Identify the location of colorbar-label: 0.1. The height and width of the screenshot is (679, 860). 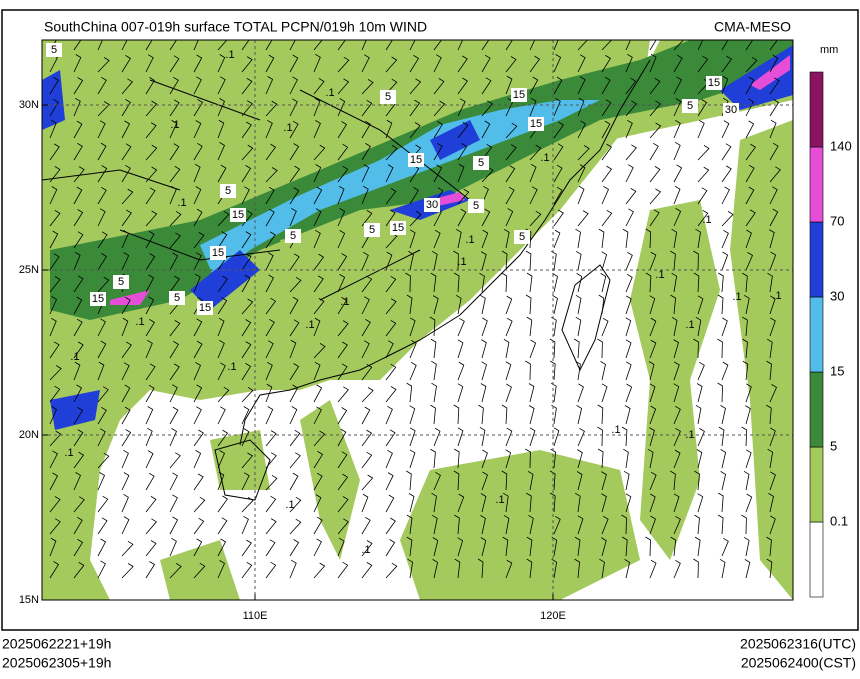
(839, 520).